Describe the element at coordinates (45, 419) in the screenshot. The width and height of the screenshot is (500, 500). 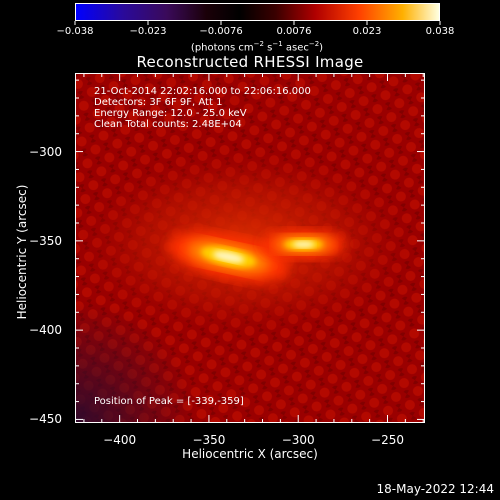
I see `y-tick-label: −450` at that location.